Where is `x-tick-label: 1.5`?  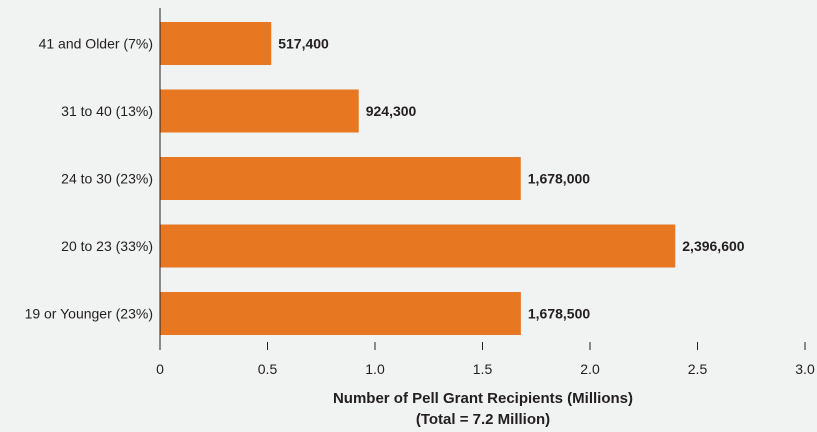
x-tick-label: 1.5 is located at coordinates (483, 369).